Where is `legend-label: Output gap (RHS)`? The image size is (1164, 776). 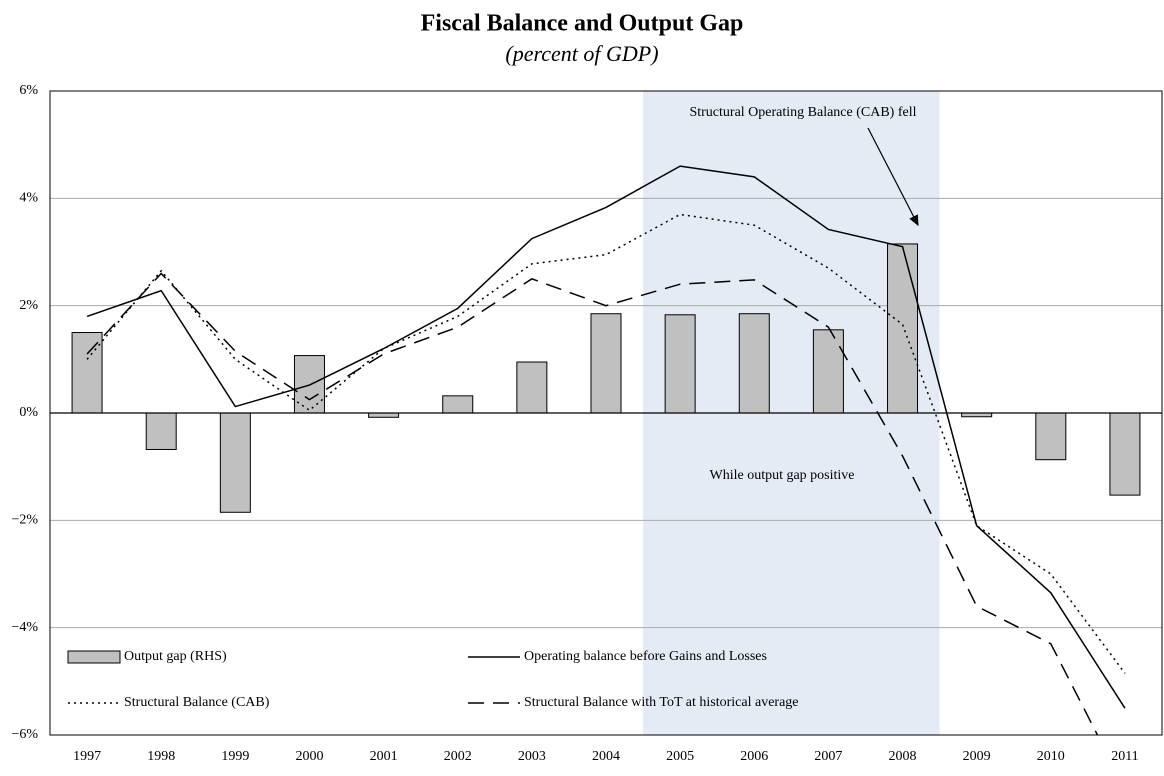
legend-label: Output gap (RHS) is located at coordinates (175, 656).